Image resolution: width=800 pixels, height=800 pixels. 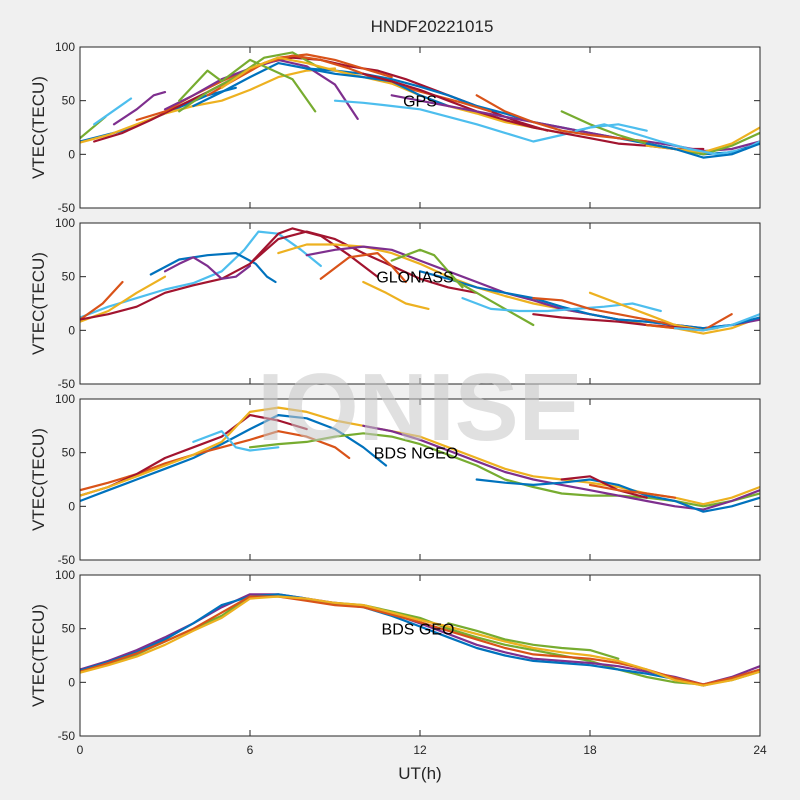 What do you see at coordinates (432, 26) in the screenshot?
I see `figure-title: HNDF20221015` at bounding box center [432, 26].